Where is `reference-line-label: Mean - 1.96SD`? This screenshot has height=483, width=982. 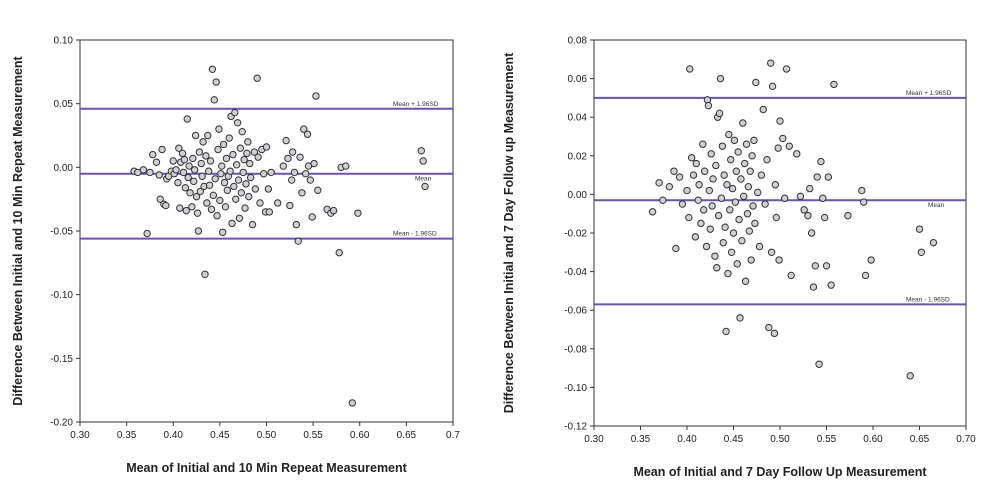 reference-line-label: Mean - 1.96SD is located at coordinates (415, 234).